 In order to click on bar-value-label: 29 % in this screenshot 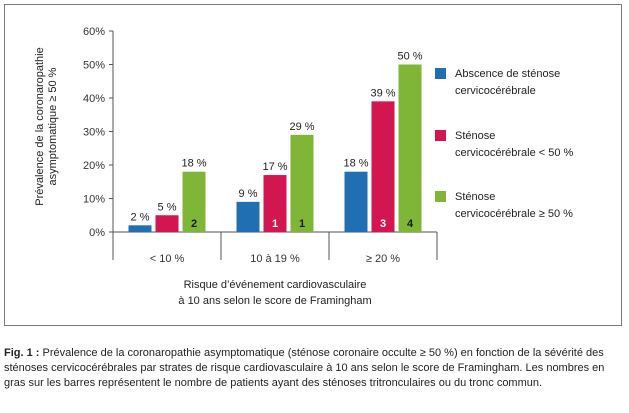, I will do `click(301, 127)`.